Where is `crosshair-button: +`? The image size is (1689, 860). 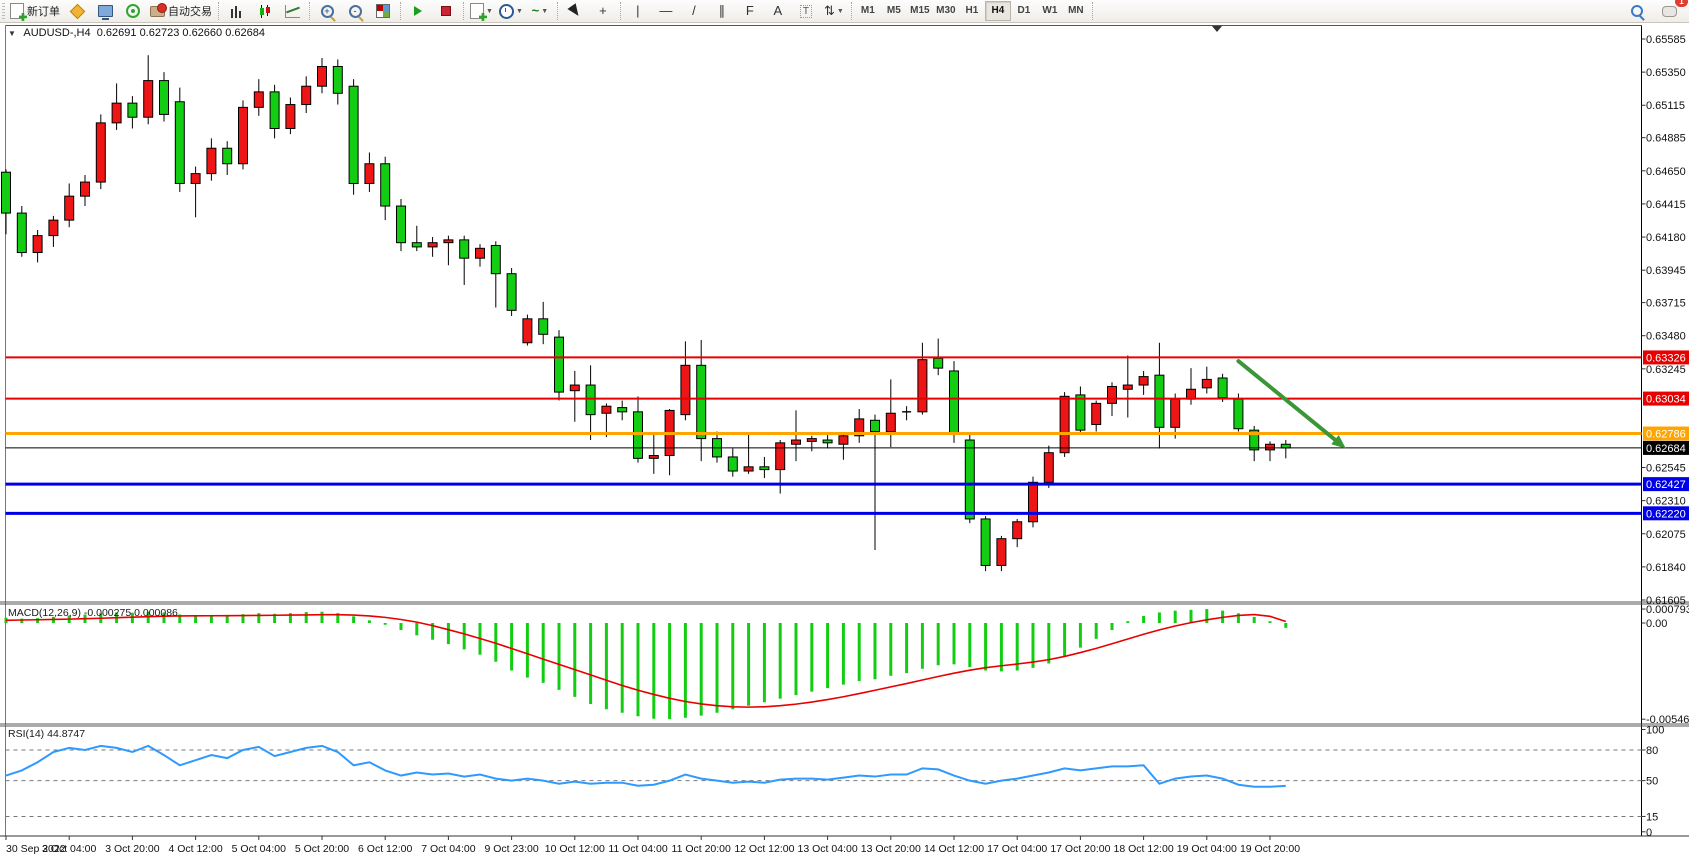 crosshair-button: + is located at coordinates (603, 11).